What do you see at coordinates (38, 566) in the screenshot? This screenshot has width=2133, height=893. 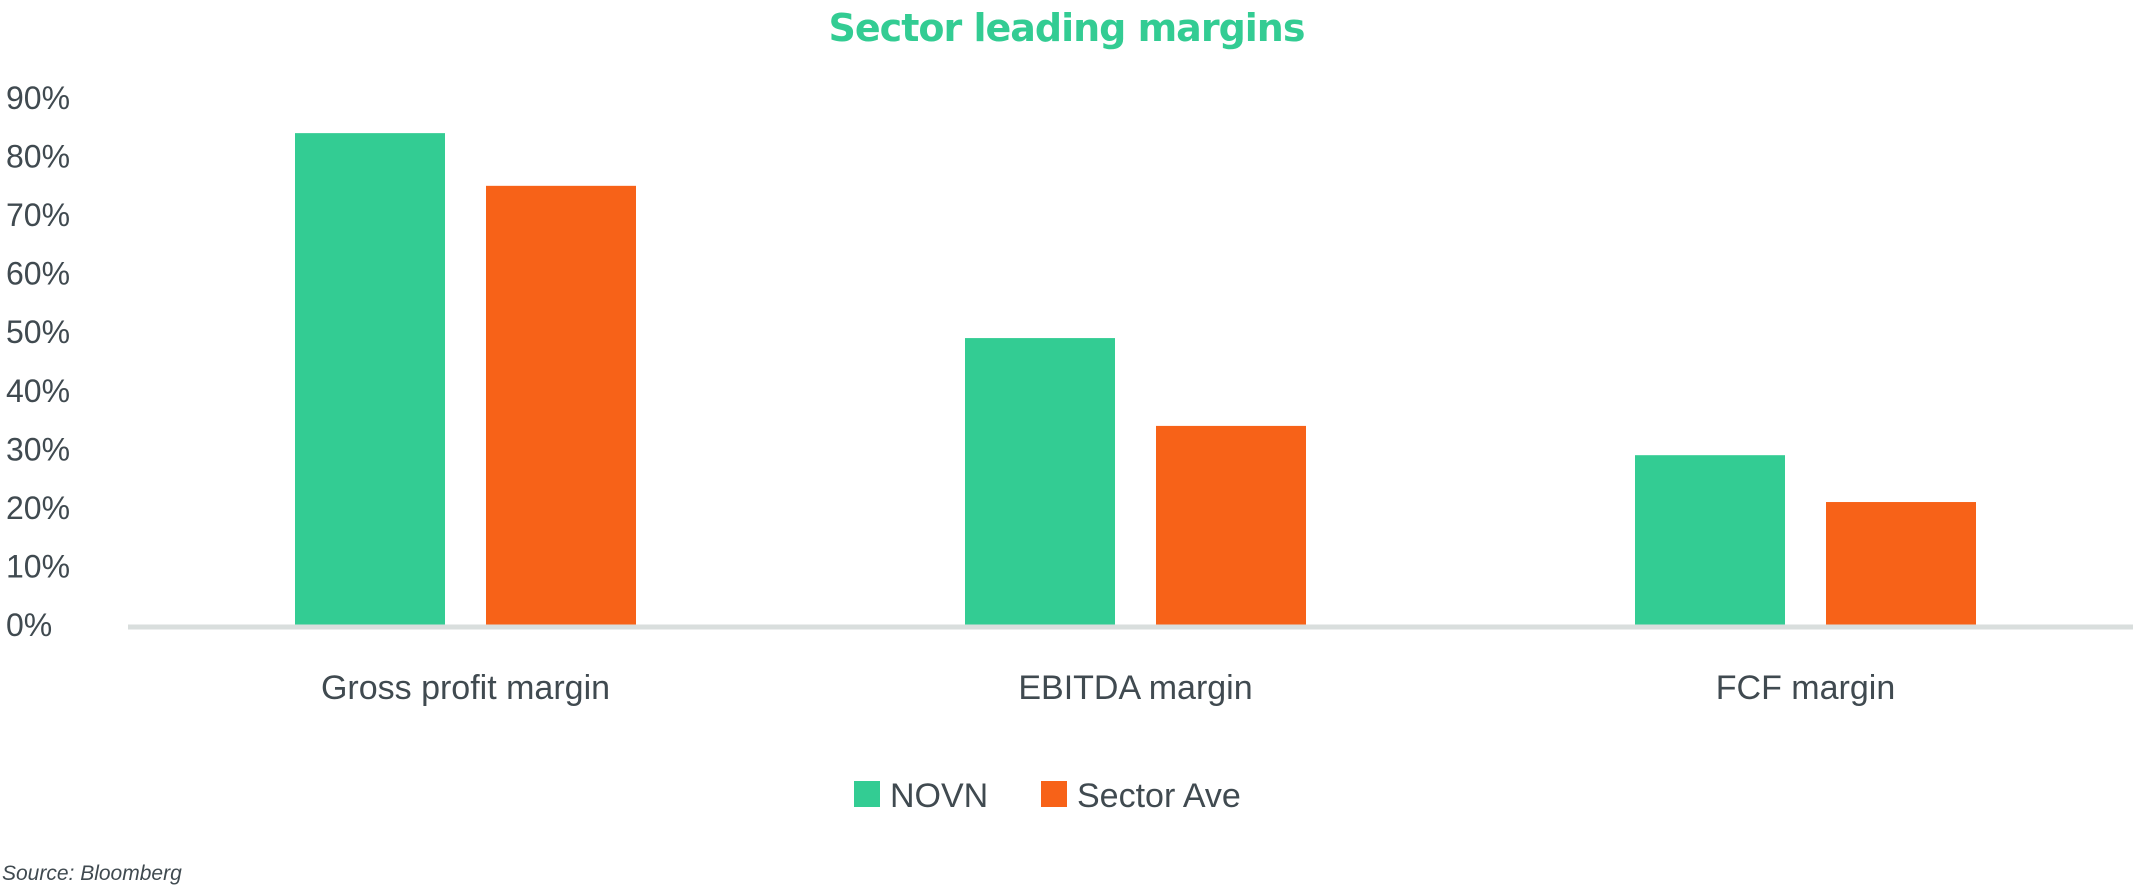 I see `y-tick-label: 10%` at bounding box center [38, 566].